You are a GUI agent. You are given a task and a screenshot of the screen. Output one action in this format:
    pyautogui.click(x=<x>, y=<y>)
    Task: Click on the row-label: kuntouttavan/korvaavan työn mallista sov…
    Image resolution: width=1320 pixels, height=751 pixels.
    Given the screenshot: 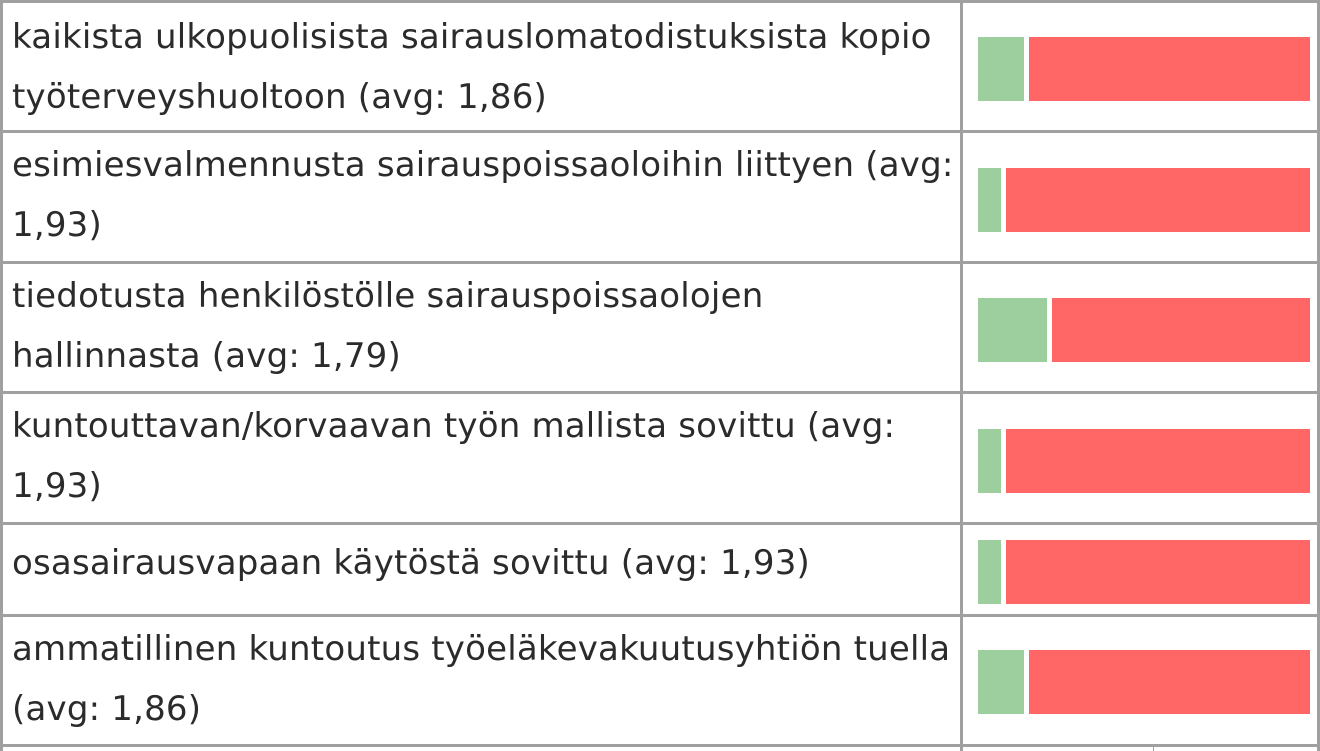 What is the action you would take?
    pyautogui.click(x=454, y=456)
    